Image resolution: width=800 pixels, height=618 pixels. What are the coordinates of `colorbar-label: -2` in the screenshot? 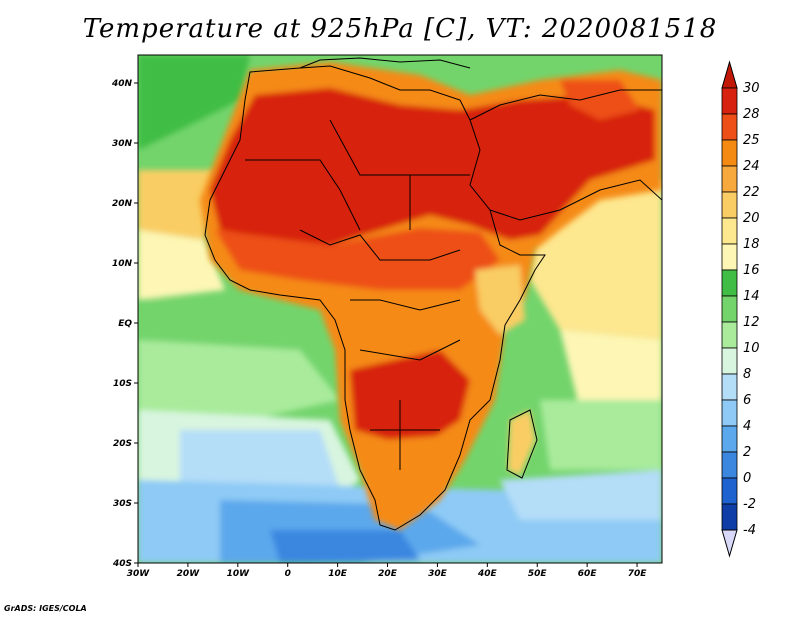 It's located at (749, 504).